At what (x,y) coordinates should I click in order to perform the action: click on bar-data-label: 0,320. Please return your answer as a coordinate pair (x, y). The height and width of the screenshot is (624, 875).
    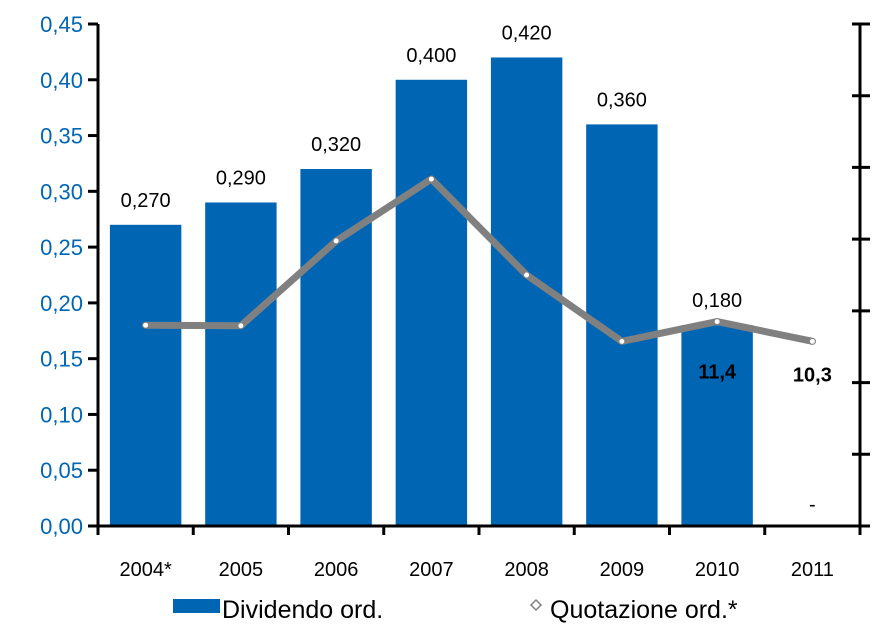
    Looking at the image, I should click on (336, 145).